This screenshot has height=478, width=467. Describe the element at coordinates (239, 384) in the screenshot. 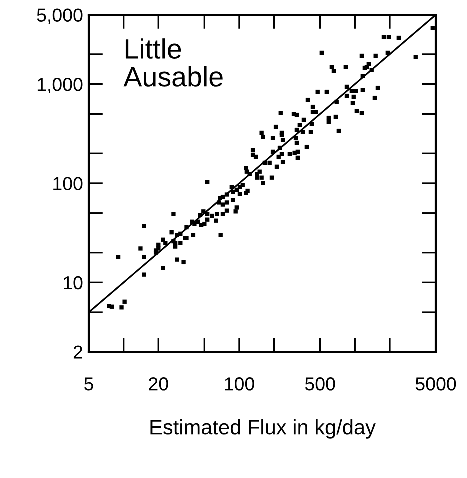

I see `x-tick-label: 100` at that location.